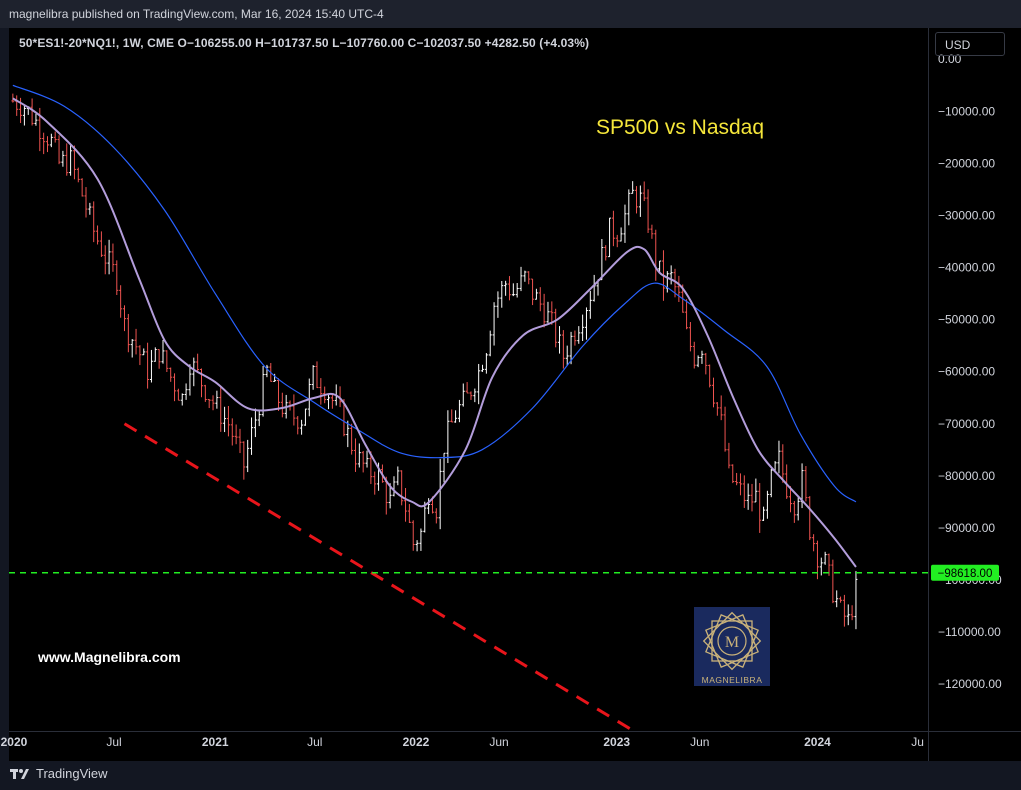 This screenshot has height=790, width=1021. I want to click on currency-button: USD, so click(970, 44).